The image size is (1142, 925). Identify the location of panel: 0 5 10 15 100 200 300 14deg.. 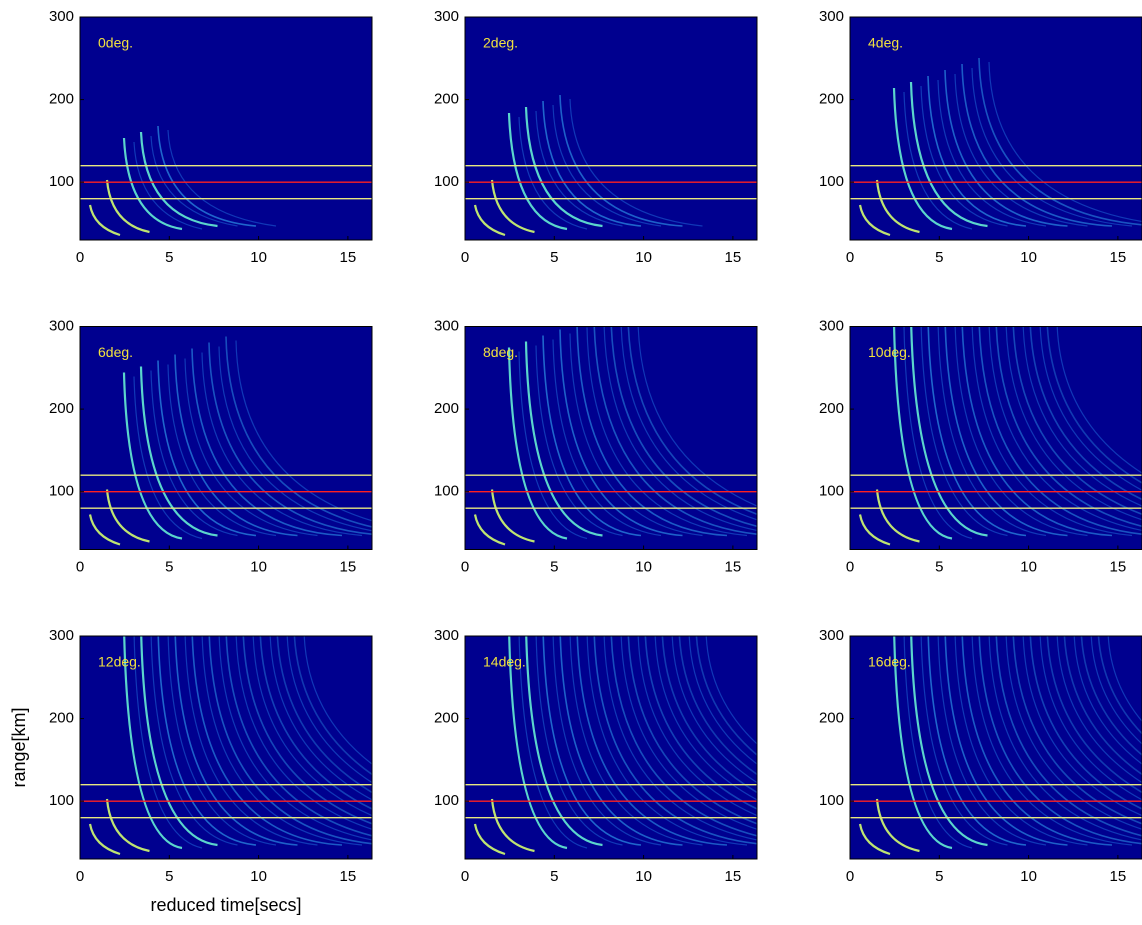
(596, 756).